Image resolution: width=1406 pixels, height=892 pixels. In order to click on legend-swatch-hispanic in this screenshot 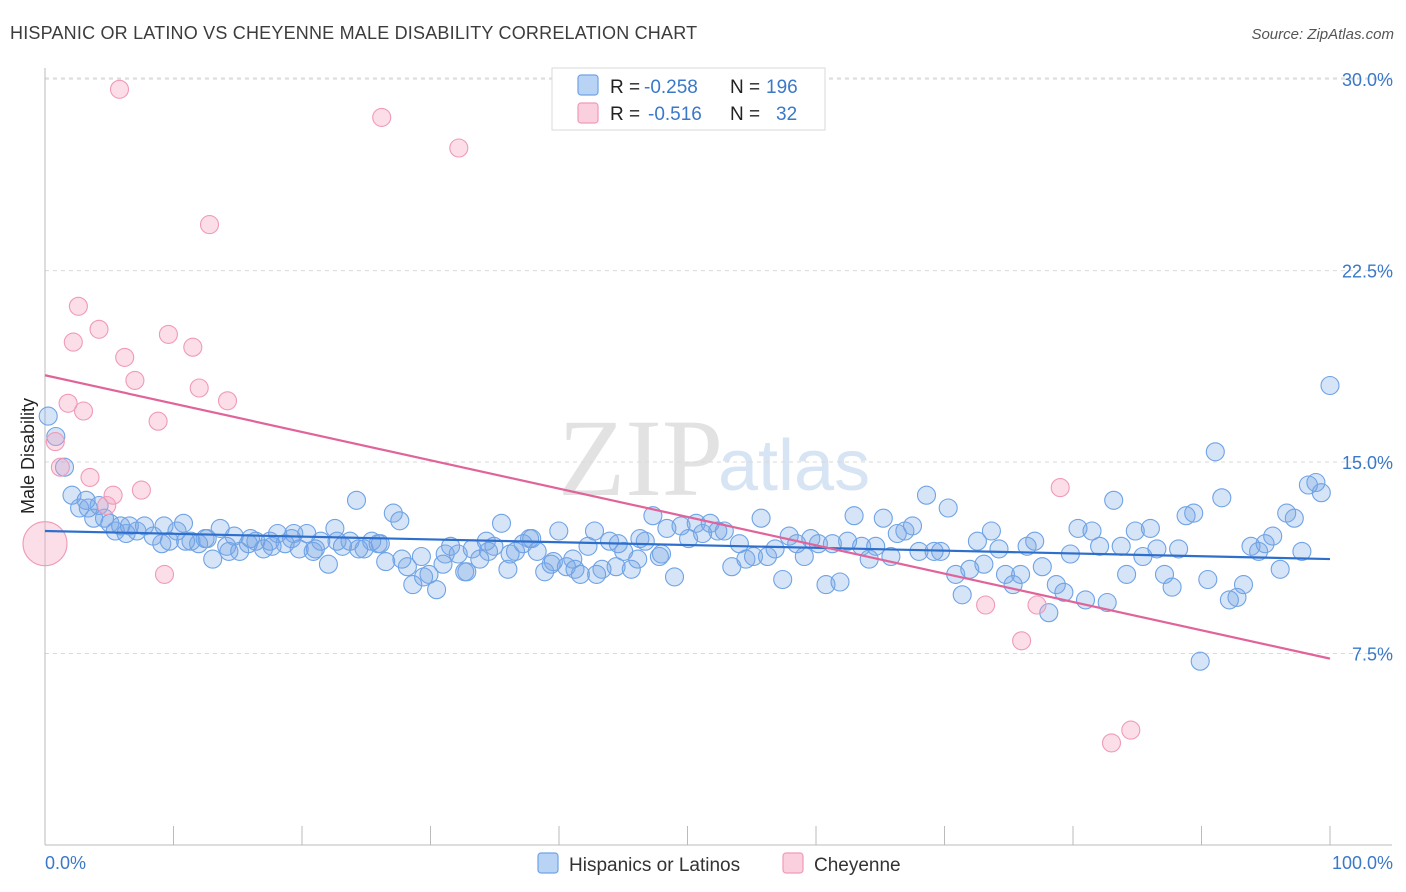, I will do `click(548, 863)`.